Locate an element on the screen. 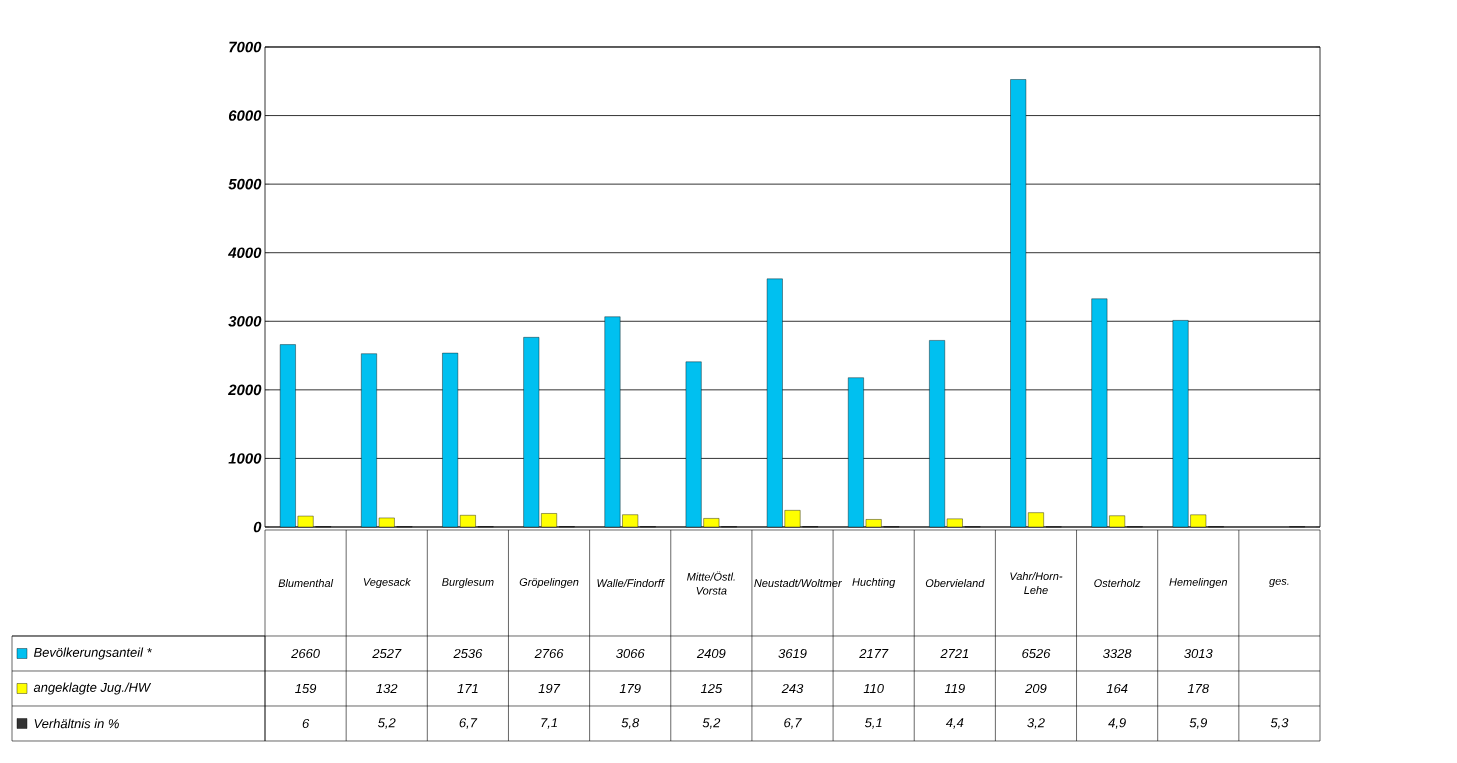 The height and width of the screenshot is (763, 1457). data-label: 3066 is located at coordinates (630, 653).